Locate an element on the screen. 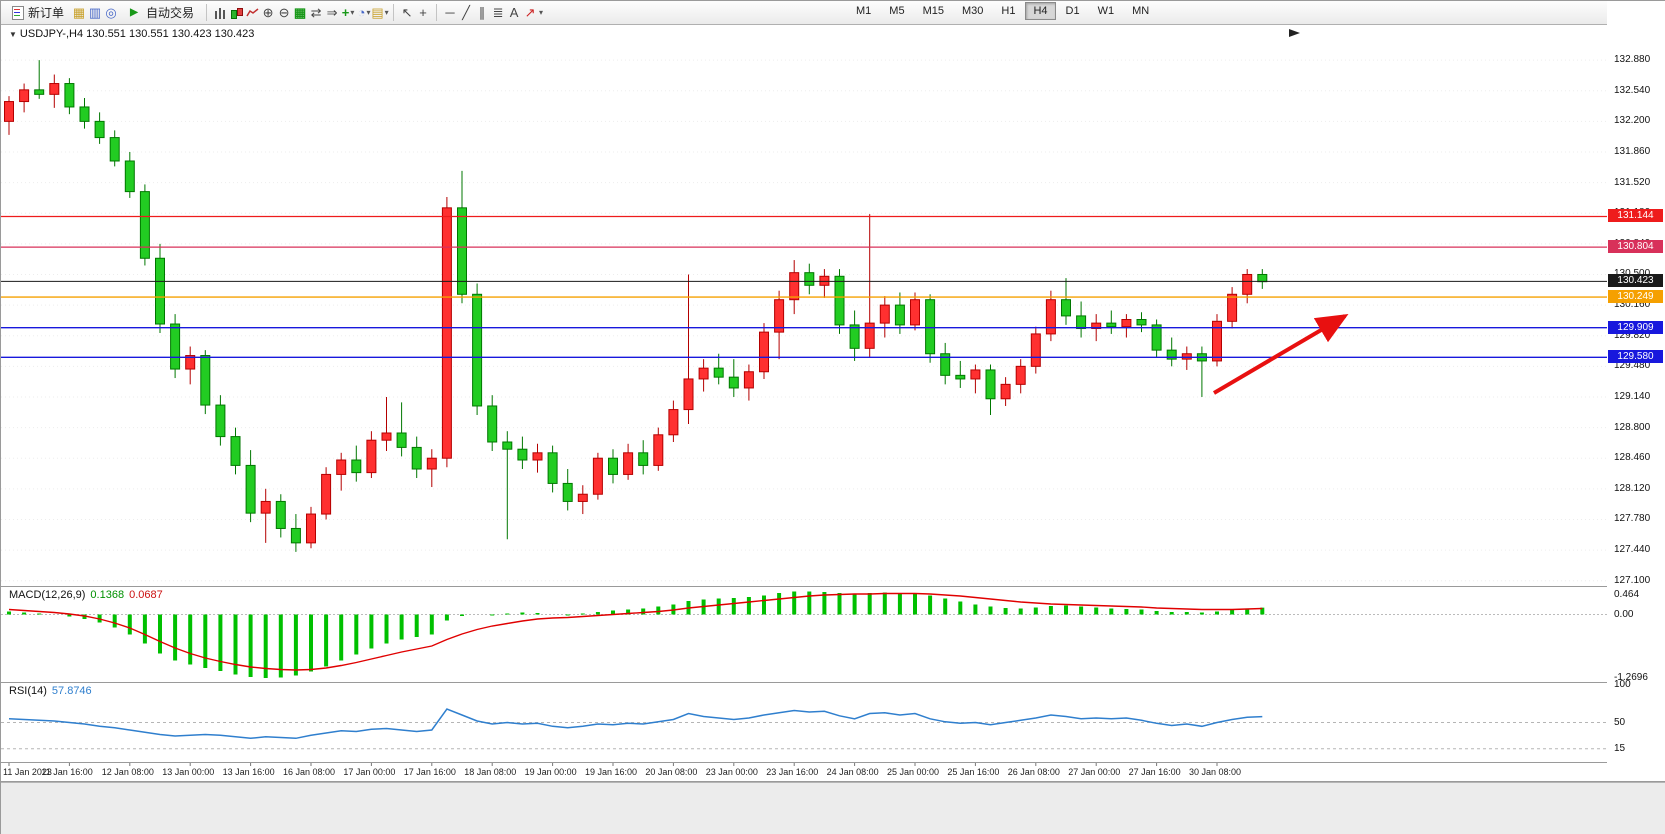  tile-windows-button: ▦ is located at coordinates (300, 12).